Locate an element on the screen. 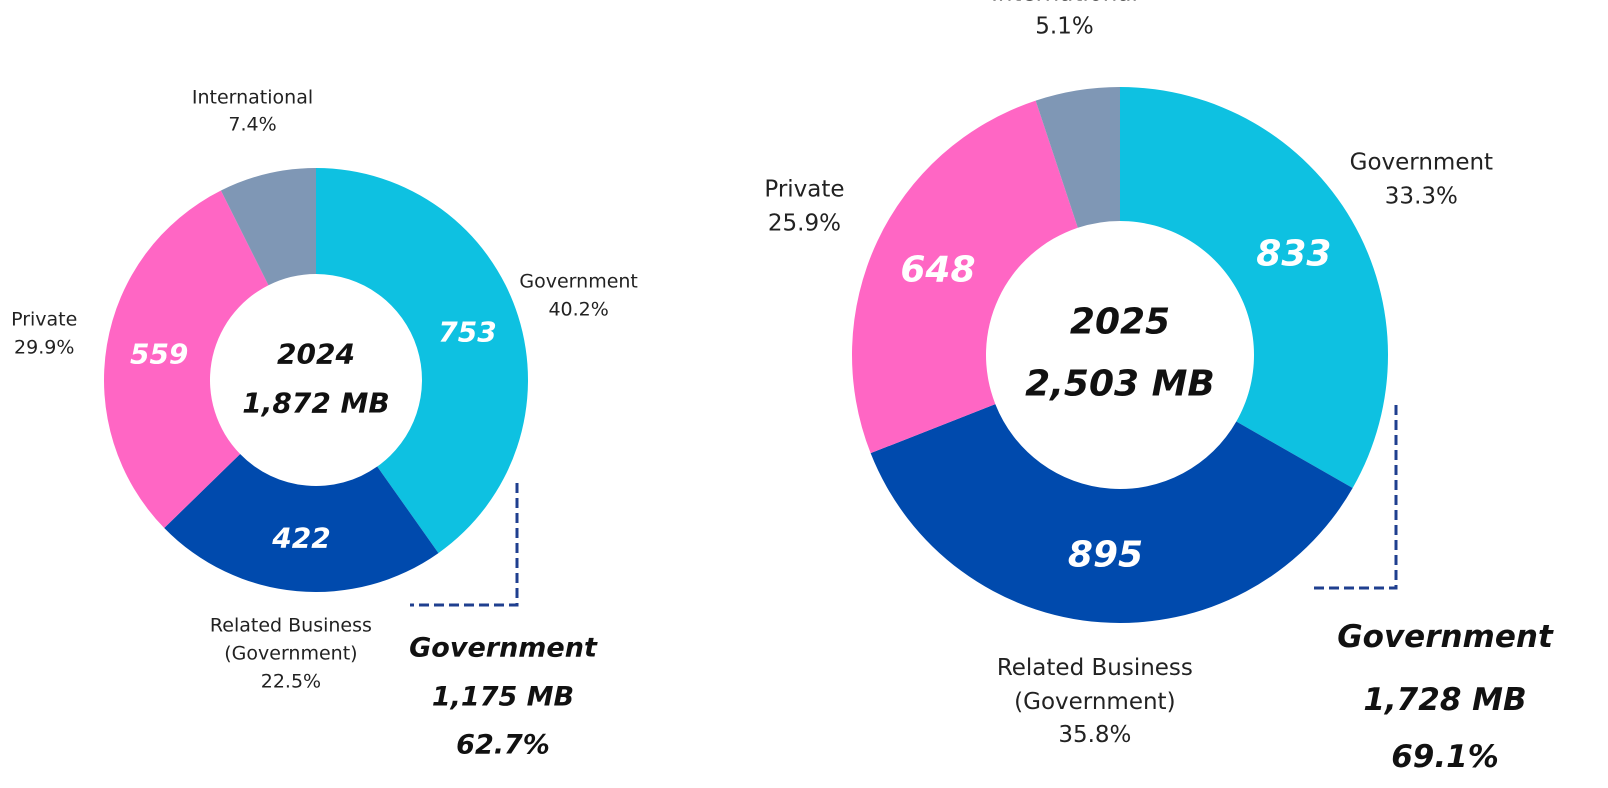  percent-label: 5.1% is located at coordinates (1064, 27).